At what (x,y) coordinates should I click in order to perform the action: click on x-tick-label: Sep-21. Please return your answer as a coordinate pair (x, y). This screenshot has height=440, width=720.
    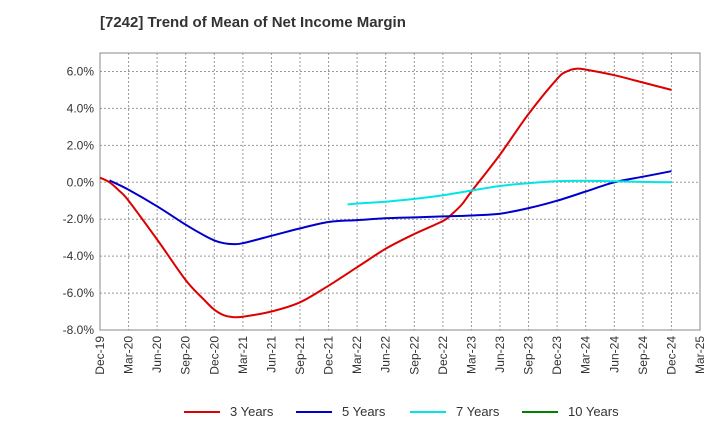
    Looking at the image, I should click on (300, 355).